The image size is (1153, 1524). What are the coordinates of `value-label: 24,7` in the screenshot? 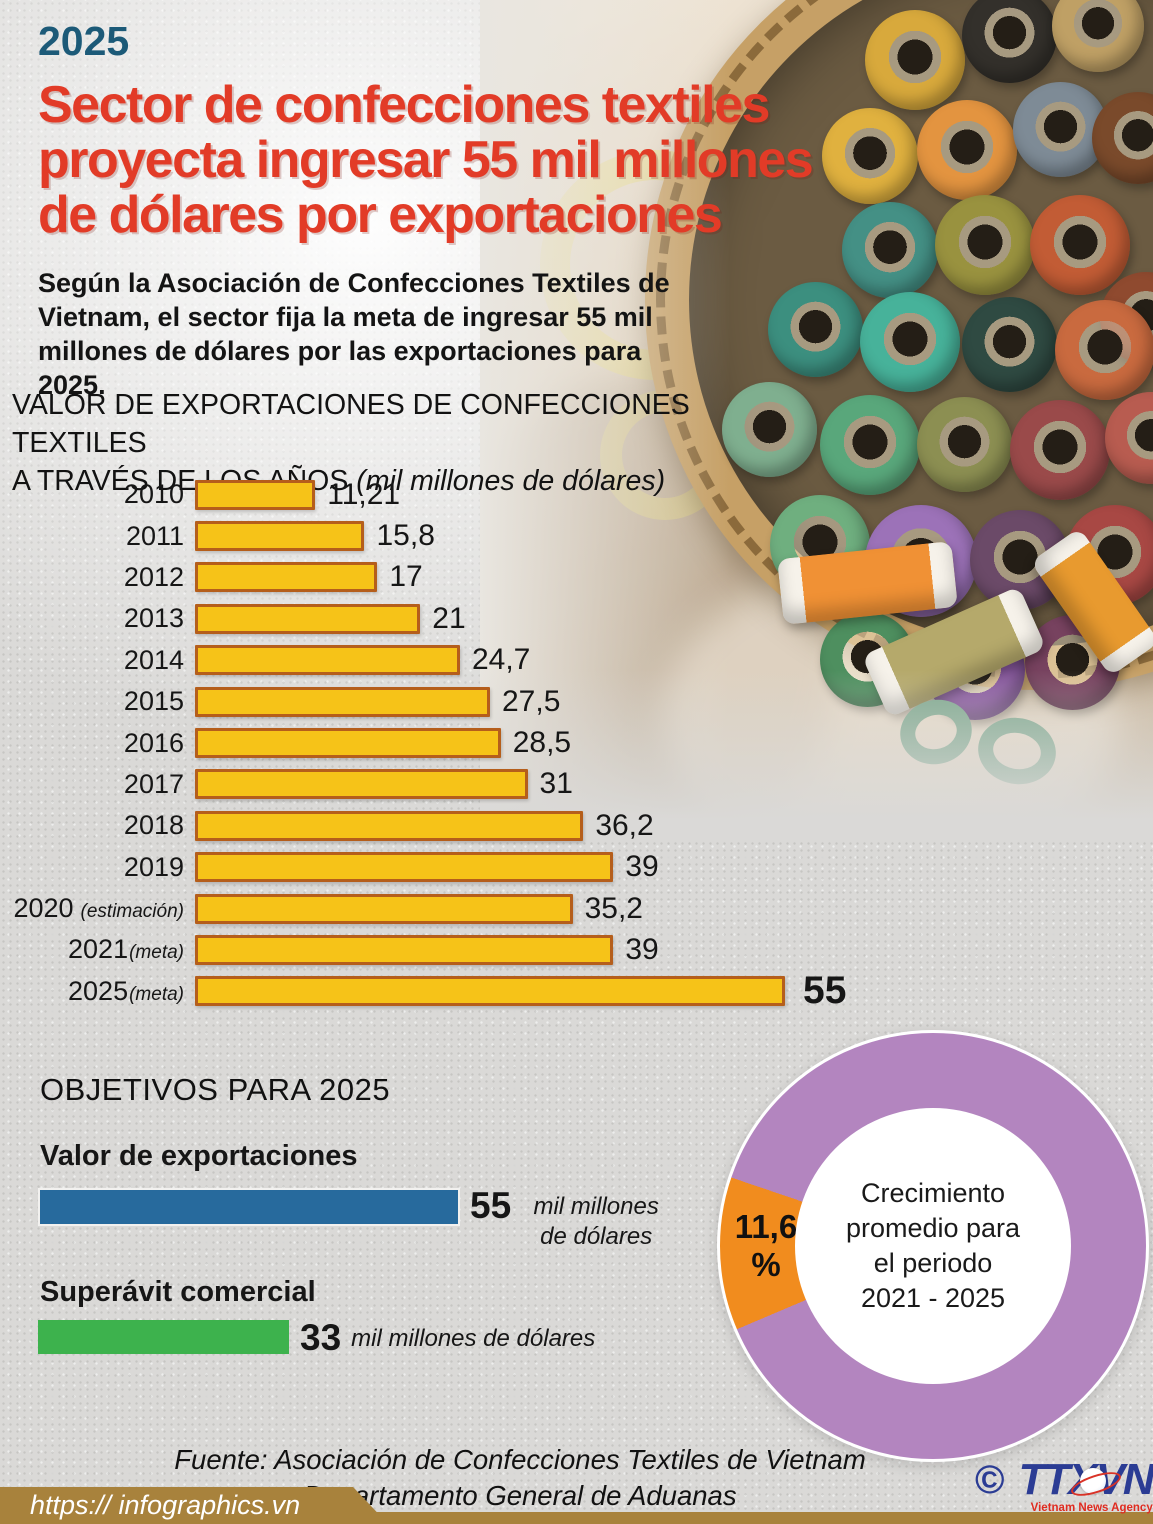 It's located at (501, 660).